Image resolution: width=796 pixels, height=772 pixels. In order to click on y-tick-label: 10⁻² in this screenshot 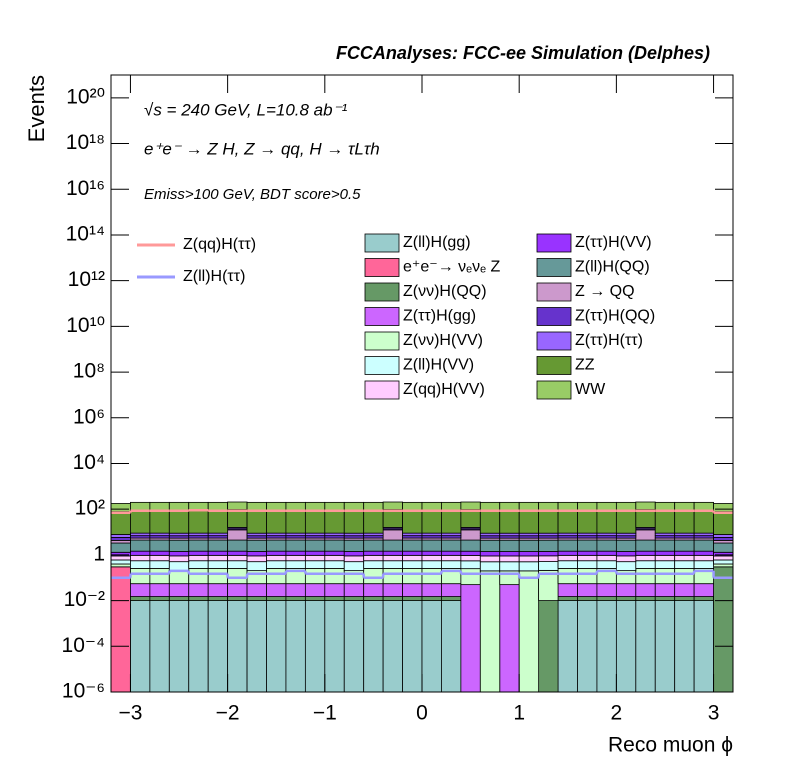, I will do `click(84, 599)`.